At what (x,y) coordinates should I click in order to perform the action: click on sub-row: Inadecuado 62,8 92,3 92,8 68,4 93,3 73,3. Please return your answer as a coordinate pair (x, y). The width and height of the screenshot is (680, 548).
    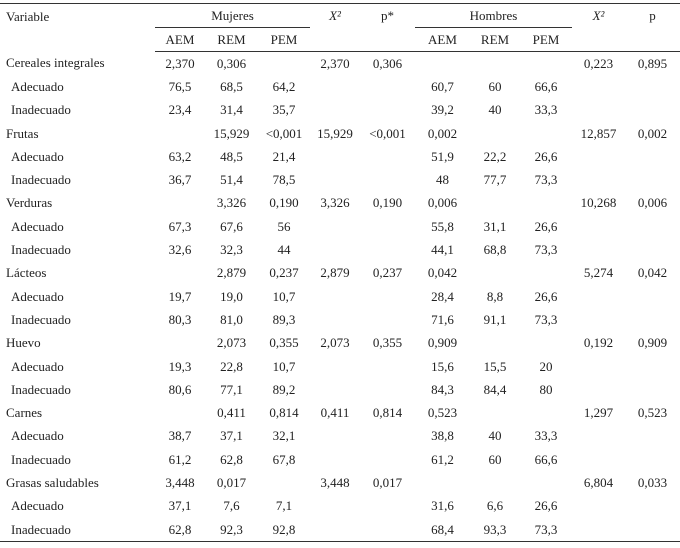
    Looking at the image, I should click on (340, 530).